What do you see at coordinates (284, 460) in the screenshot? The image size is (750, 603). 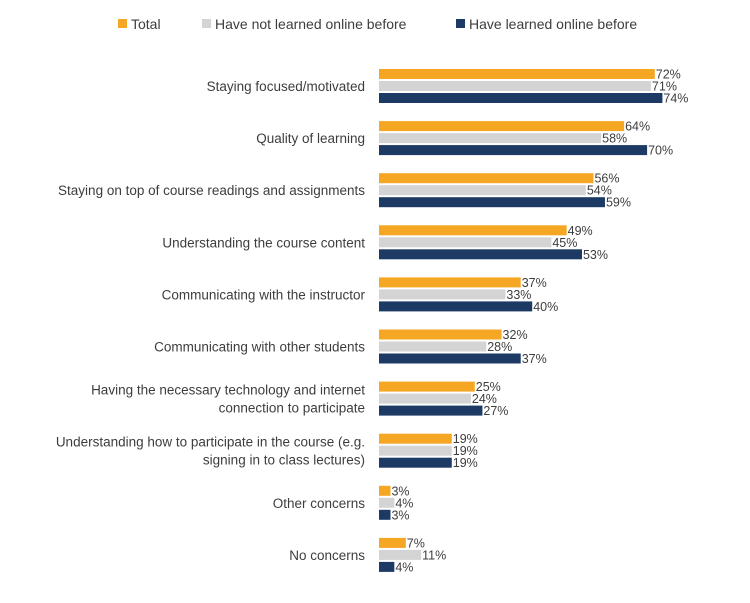 I see `category-label: signing in to class lectures)` at bounding box center [284, 460].